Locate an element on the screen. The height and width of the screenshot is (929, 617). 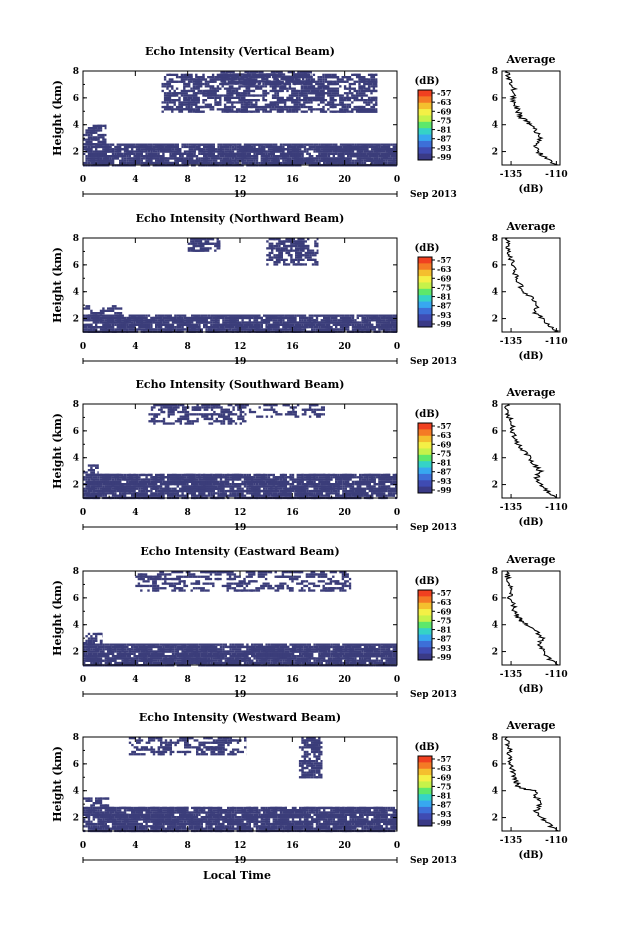
average-x-label: (dB) is located at coordinates (531, 356).